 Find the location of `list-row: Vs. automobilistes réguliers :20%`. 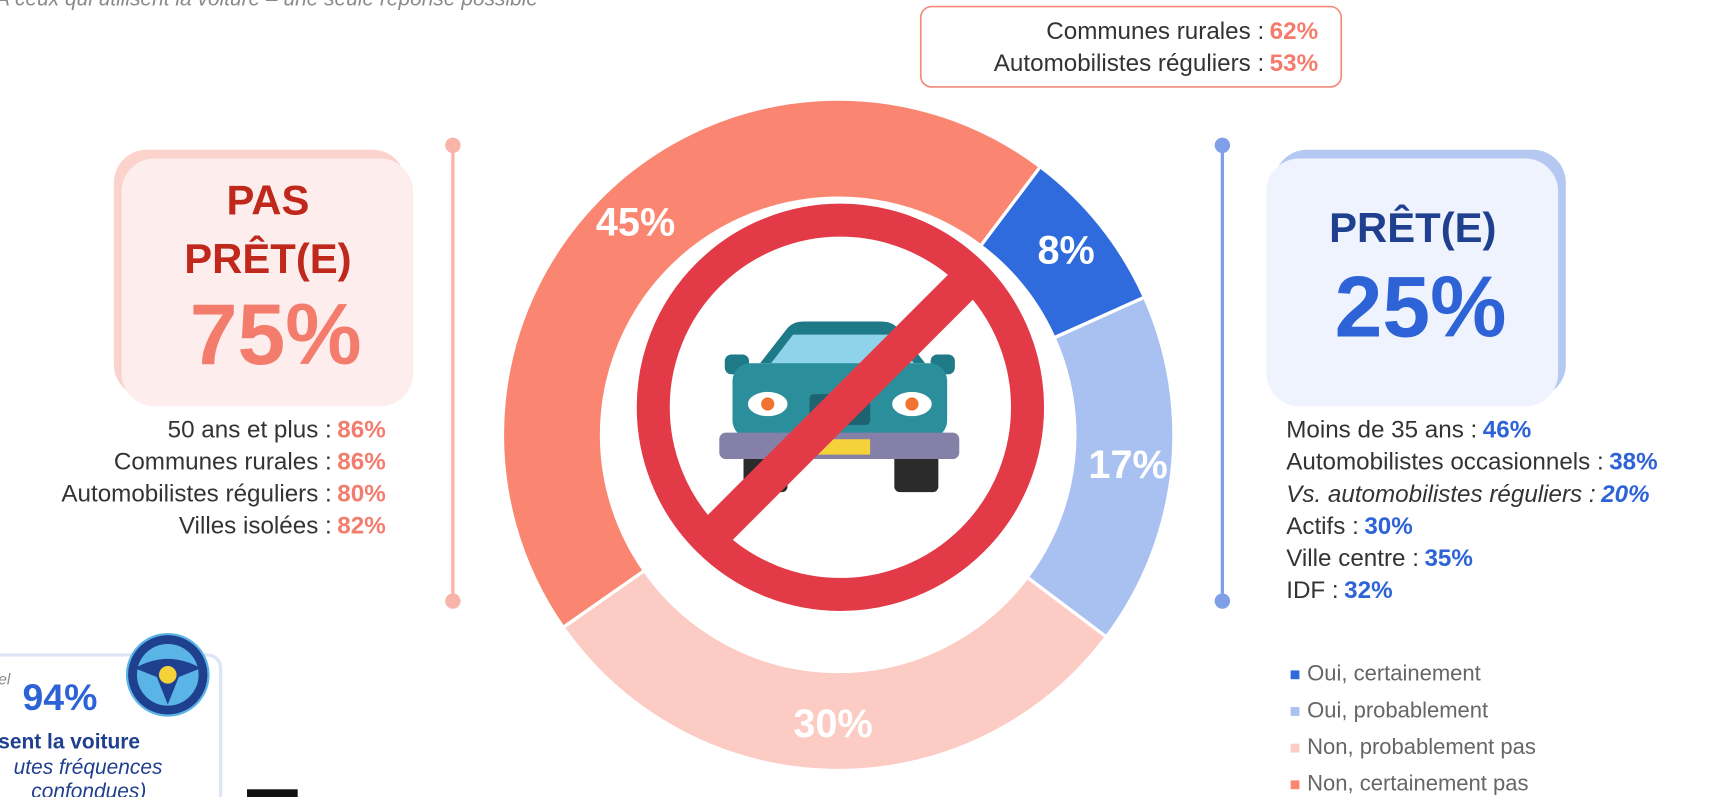

list-row: Vs. automobilistes réguliers :20% is located at coordinates (1467, 494).